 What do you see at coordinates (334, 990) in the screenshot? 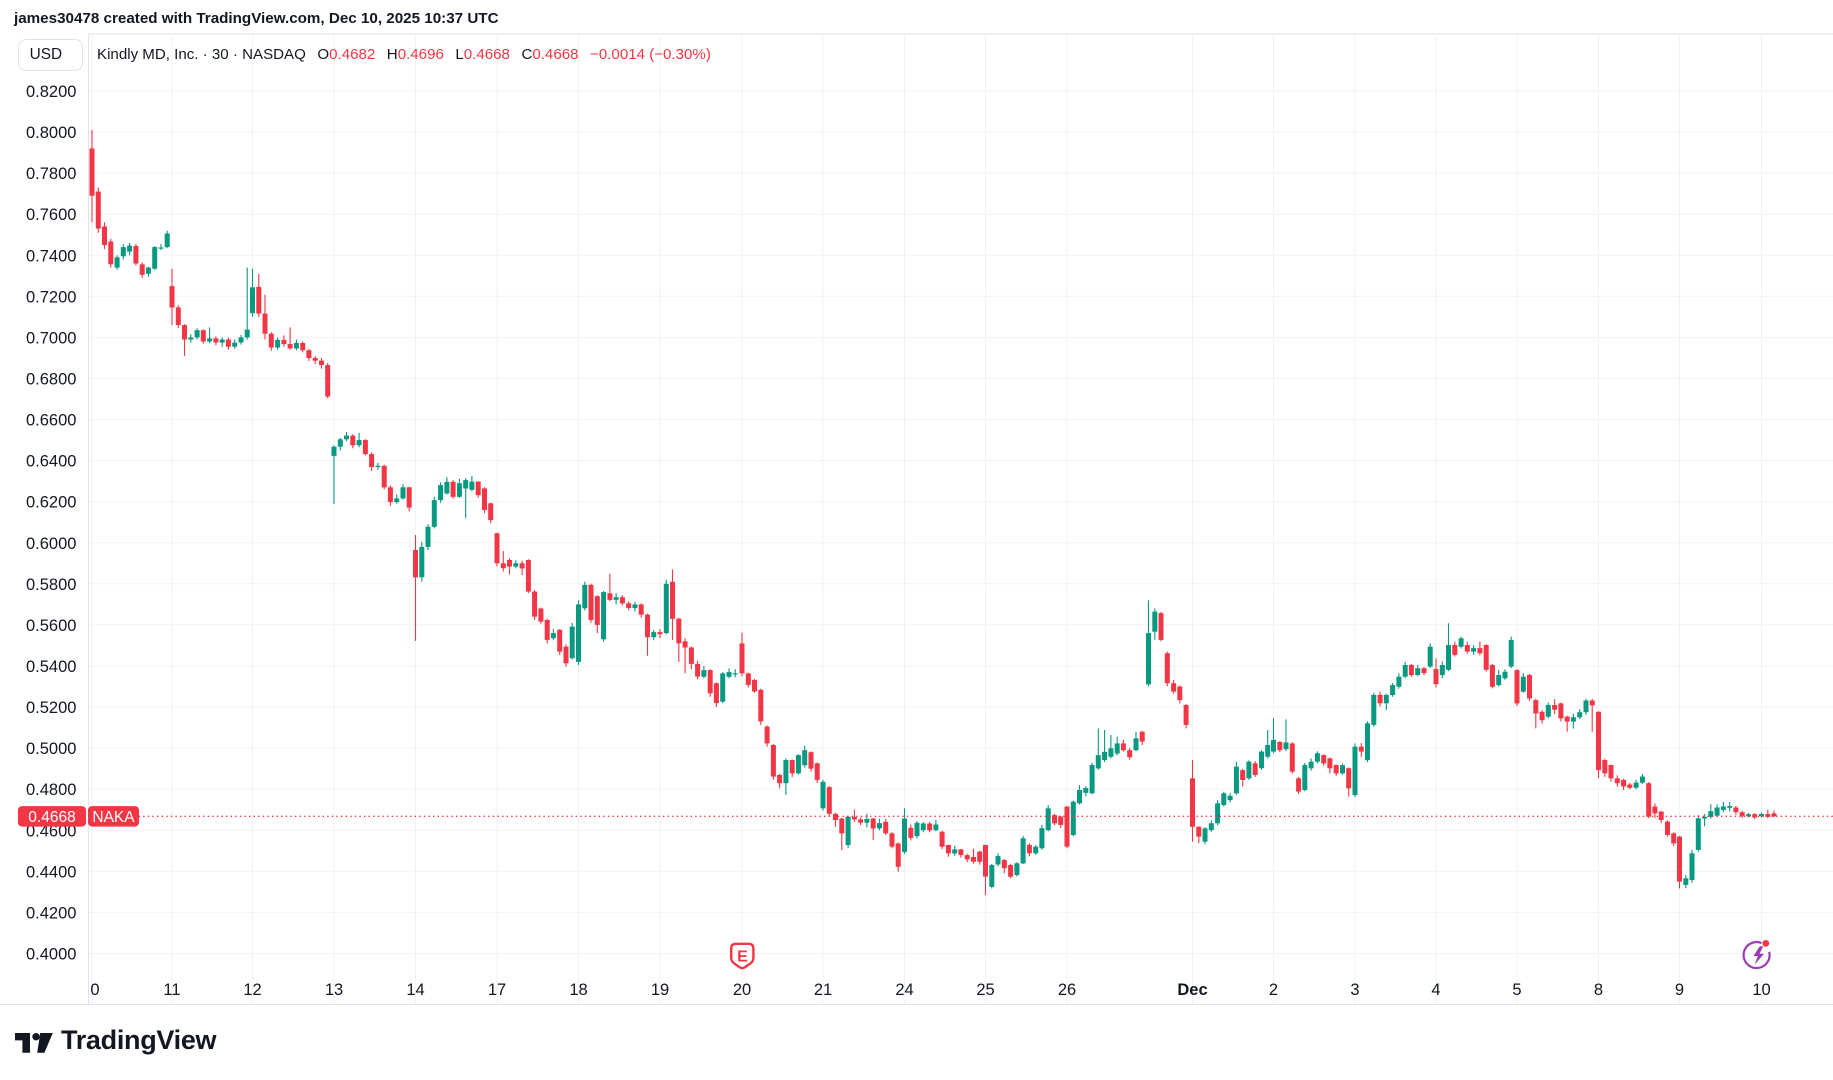
I see `svg-text: 13` at bounding box center [334, 990].